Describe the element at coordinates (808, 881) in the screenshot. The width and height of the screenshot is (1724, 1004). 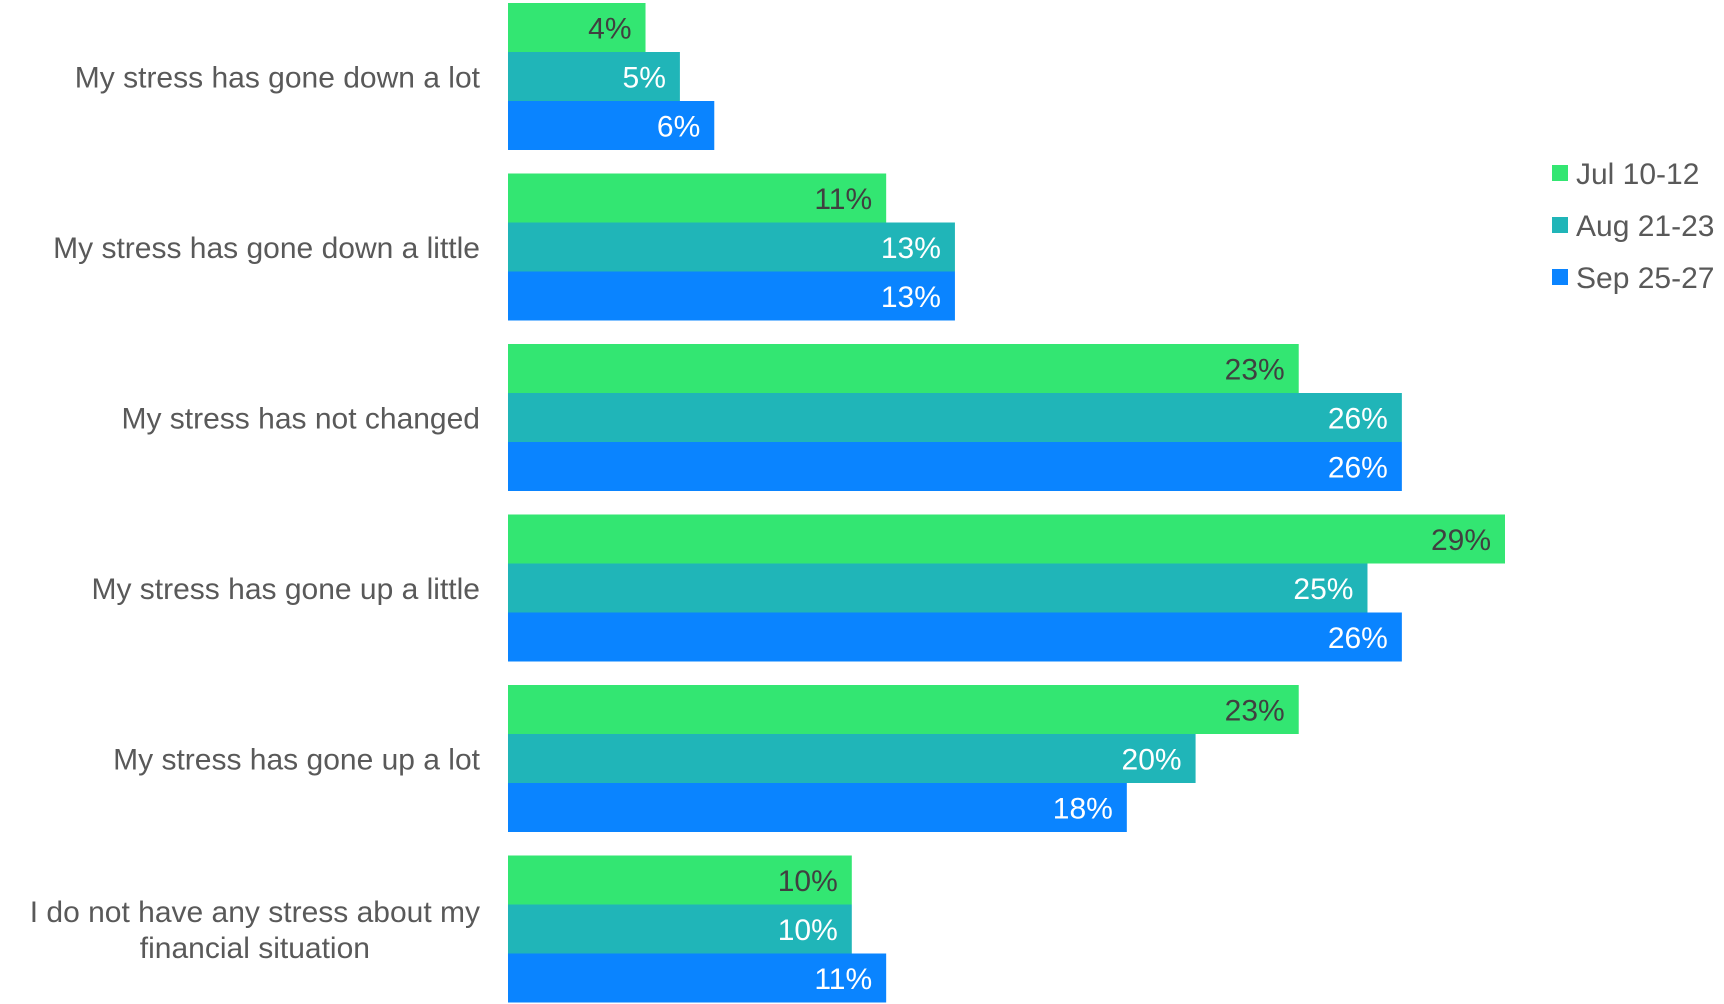
I see `data-label-1-6: 10%` at that location.